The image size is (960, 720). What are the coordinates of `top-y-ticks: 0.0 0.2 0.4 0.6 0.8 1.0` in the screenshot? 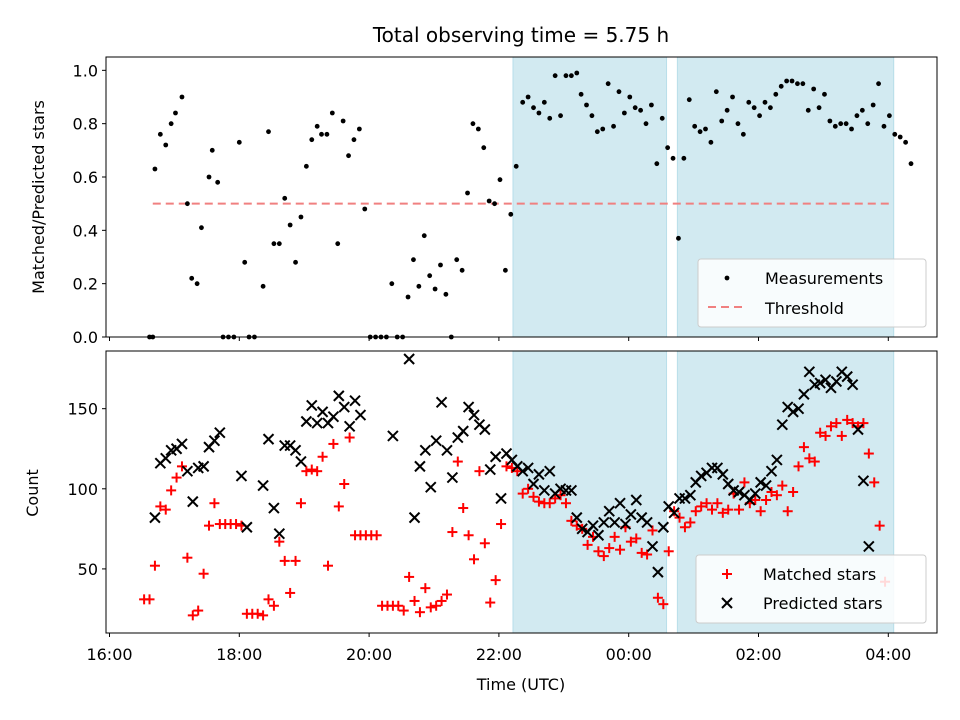 It's located at (89, 204).